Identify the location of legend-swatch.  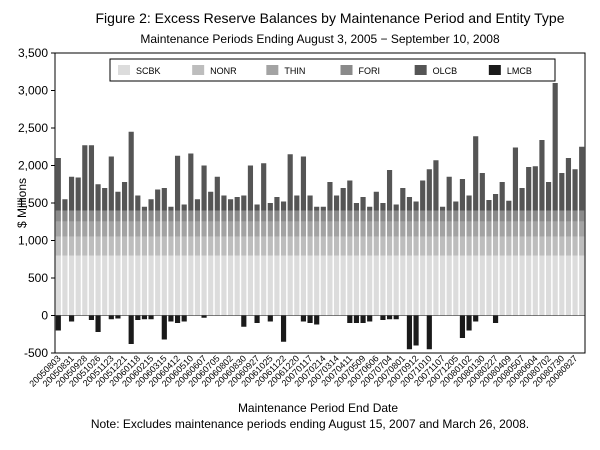
(494, 70).